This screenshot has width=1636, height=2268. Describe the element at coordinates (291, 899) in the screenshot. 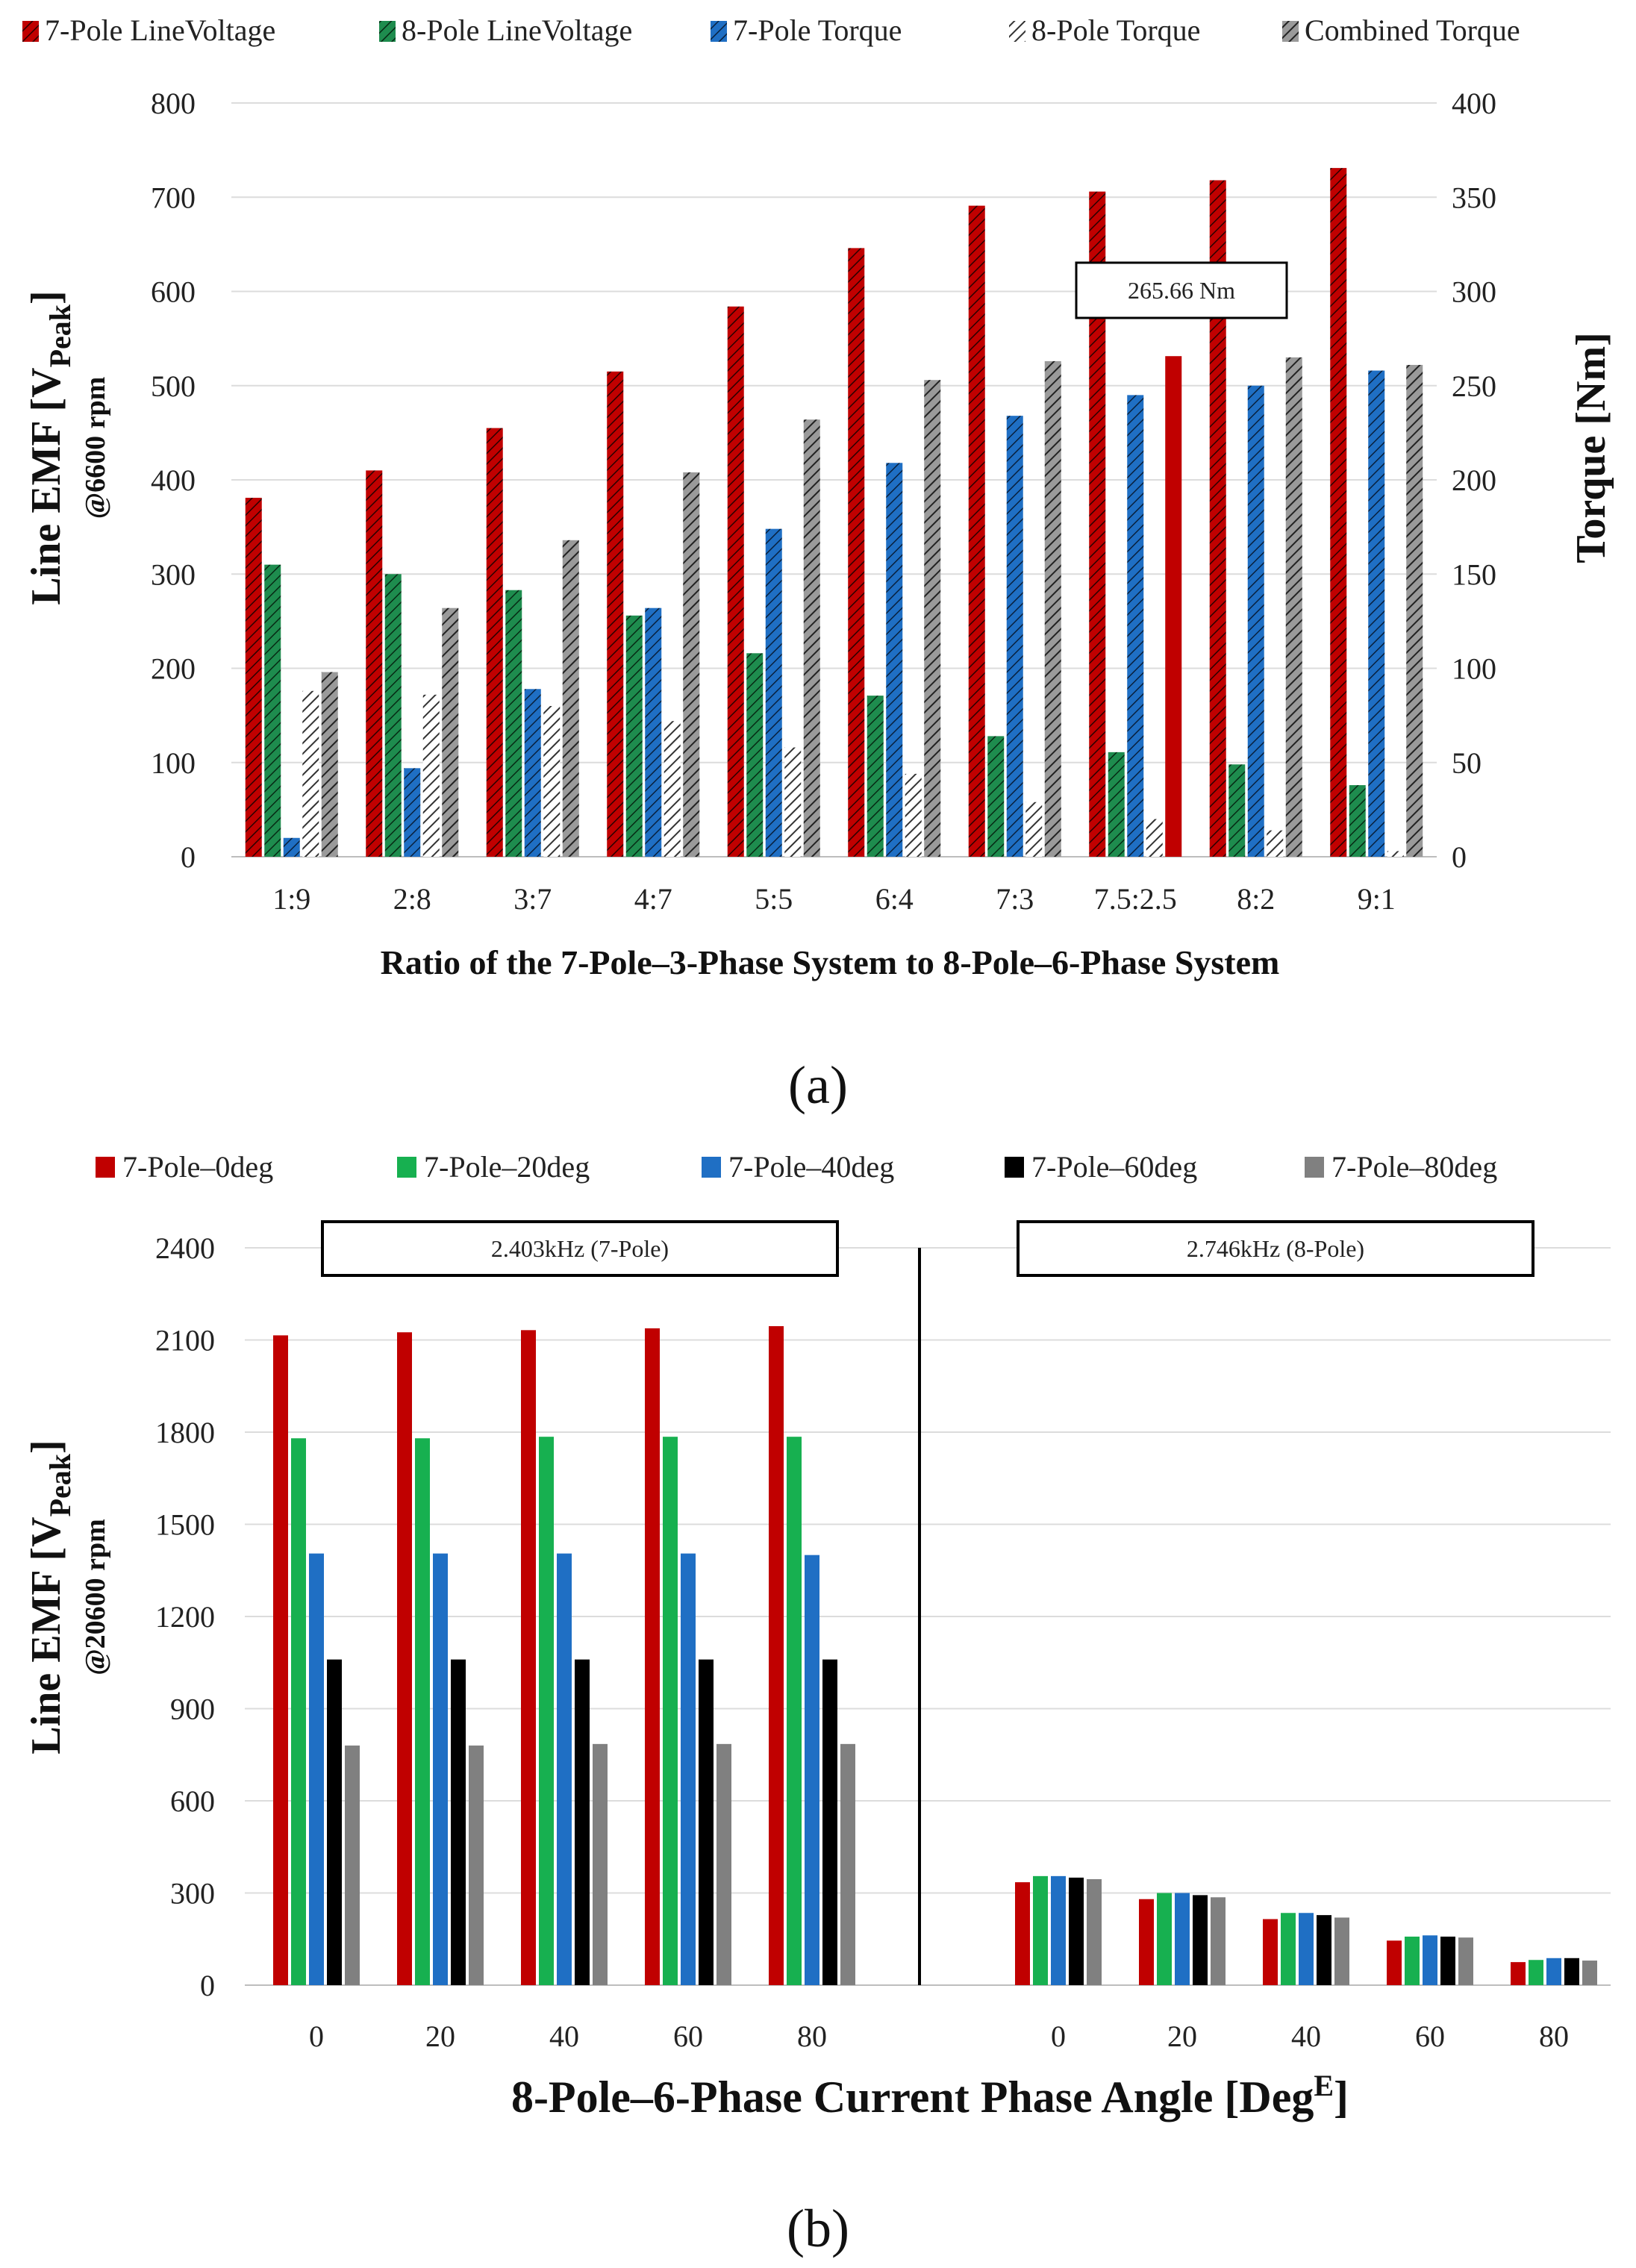

I see `x-tick-label: 1:9` at that location.